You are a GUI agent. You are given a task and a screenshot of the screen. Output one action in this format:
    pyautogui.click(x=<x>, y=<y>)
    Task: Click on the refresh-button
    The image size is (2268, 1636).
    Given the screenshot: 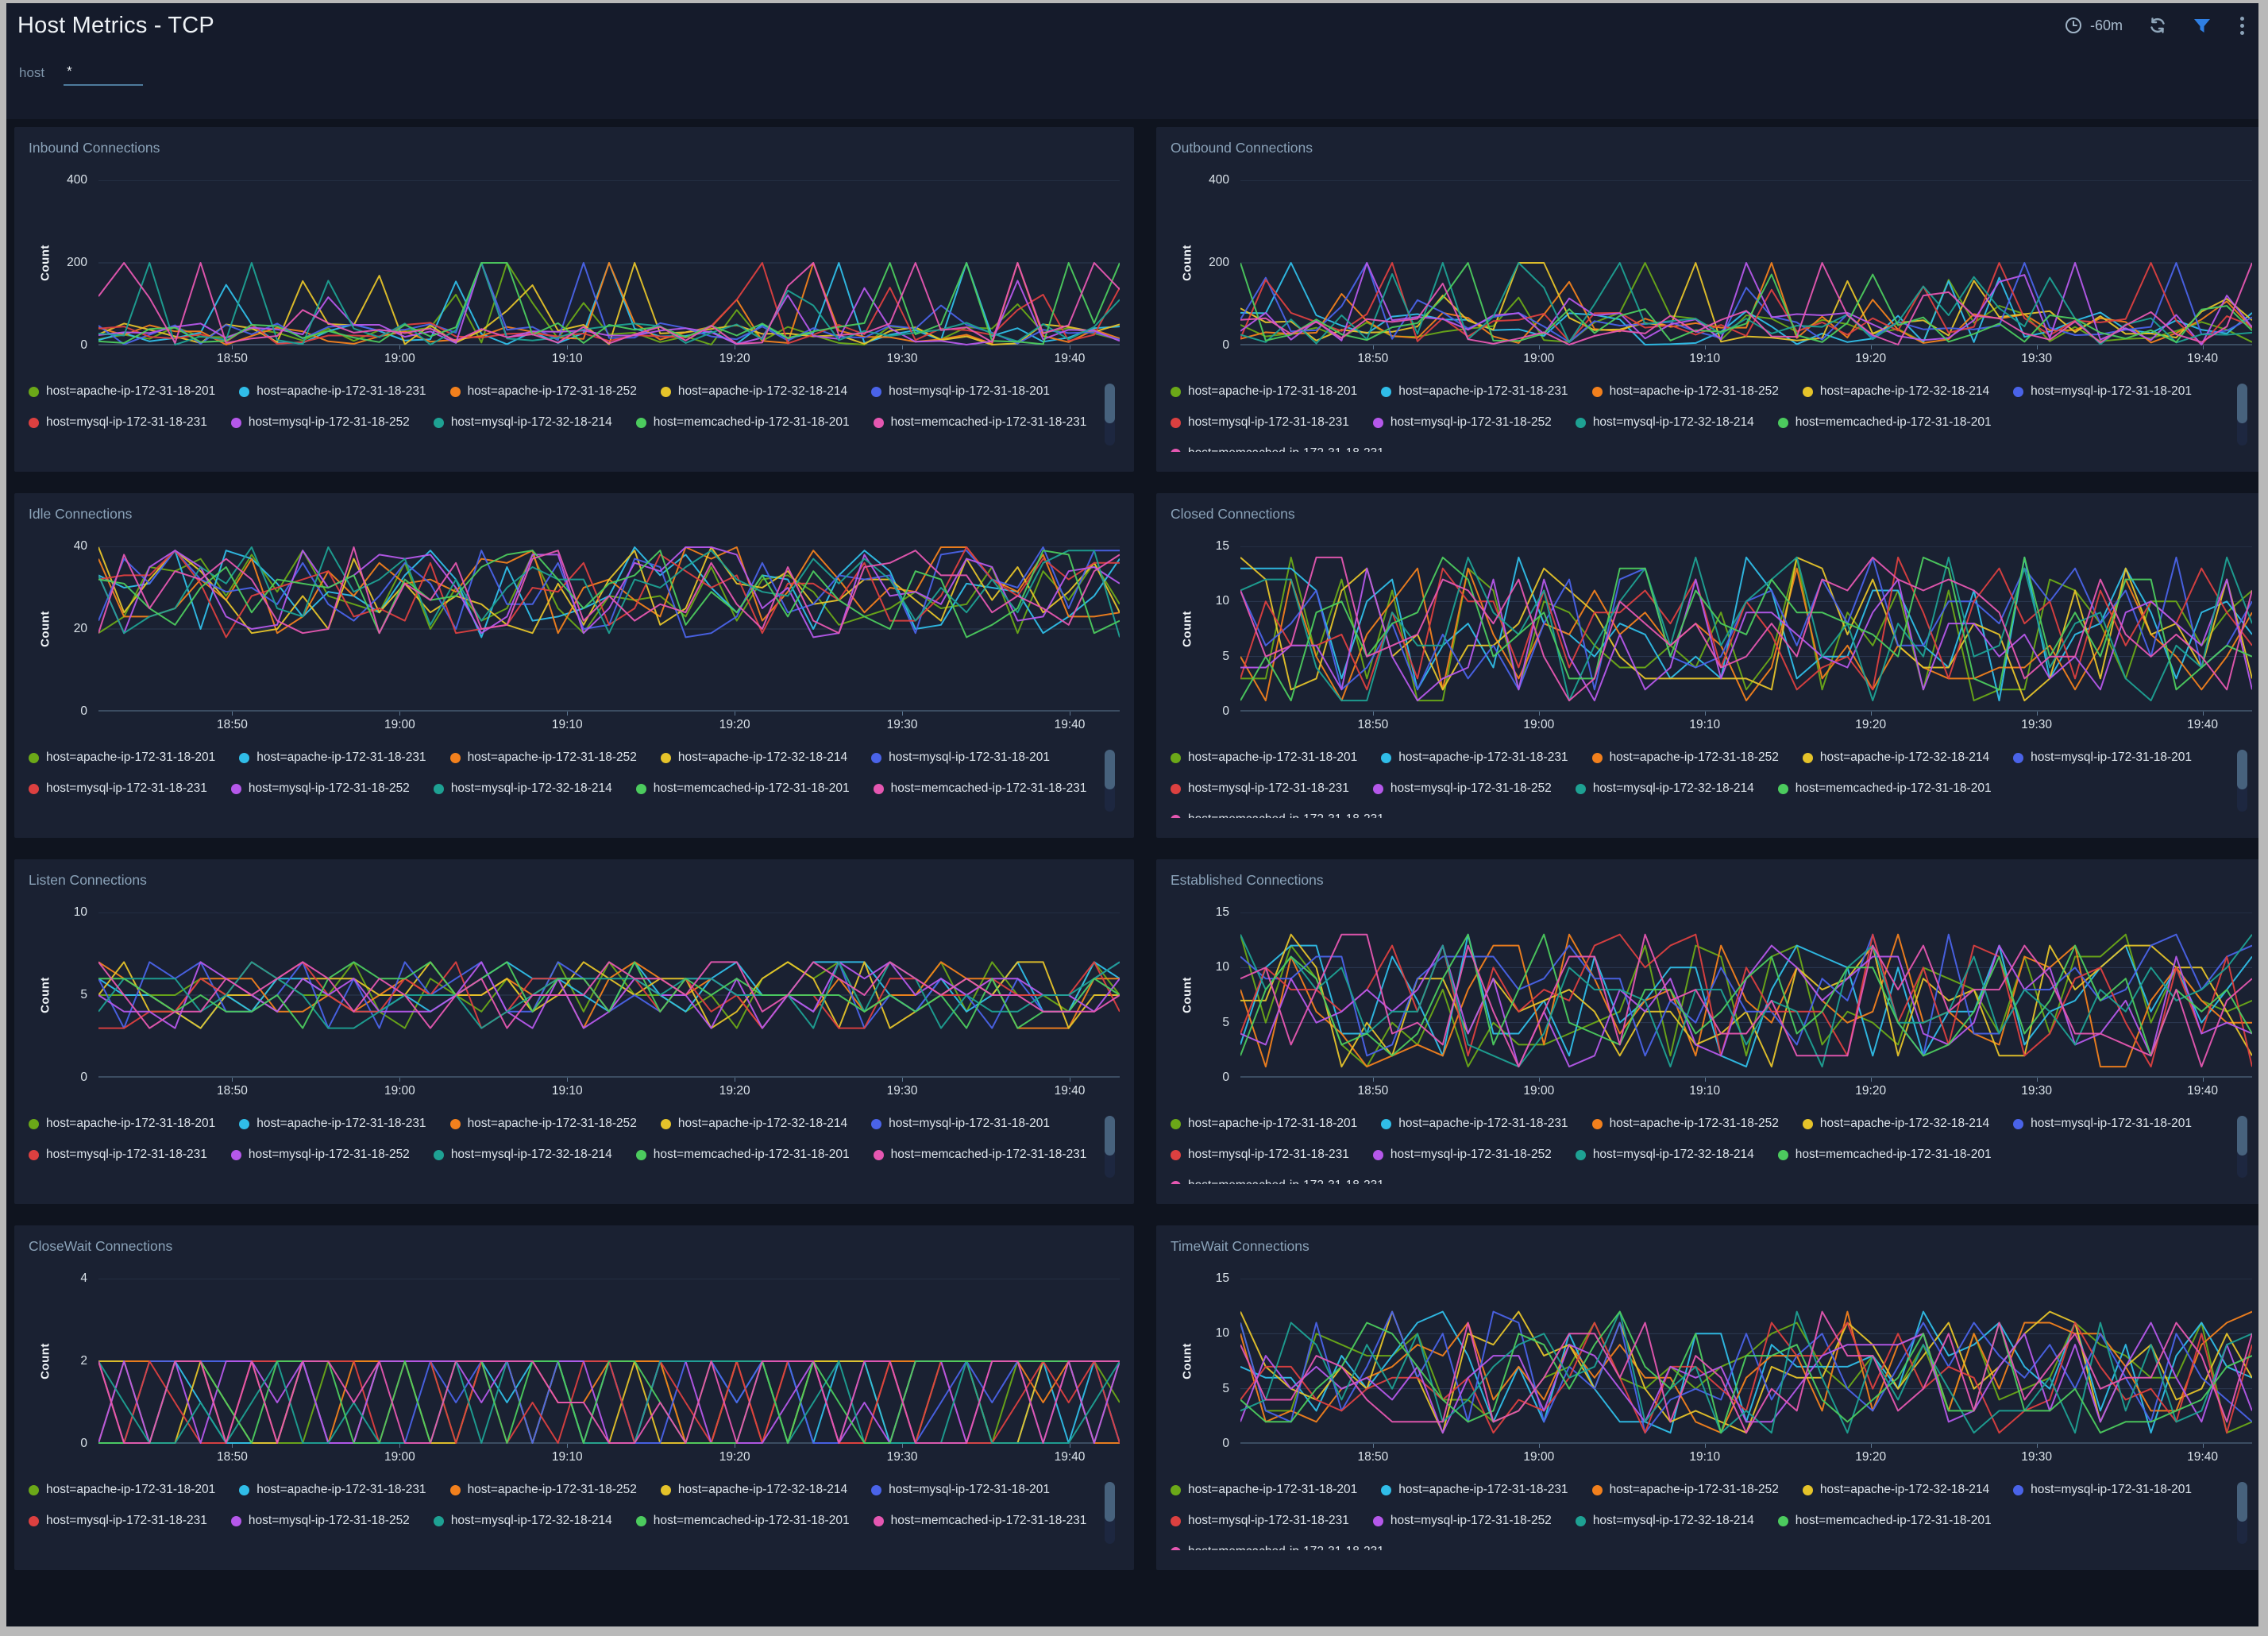 What is the action you would take?
    pyautogui.click(x=2157, y=25)
    